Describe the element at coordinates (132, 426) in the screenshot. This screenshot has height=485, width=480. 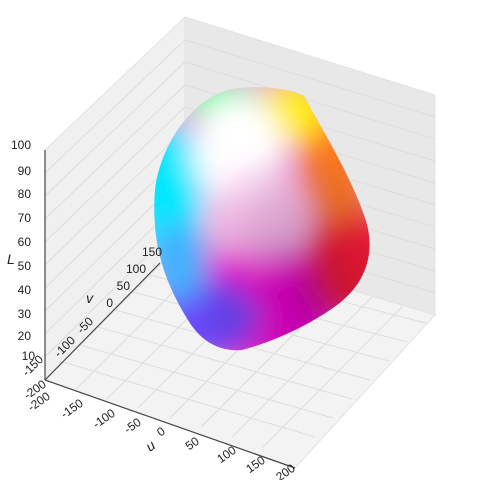
I see `u-axis-tick: -50` at that location.